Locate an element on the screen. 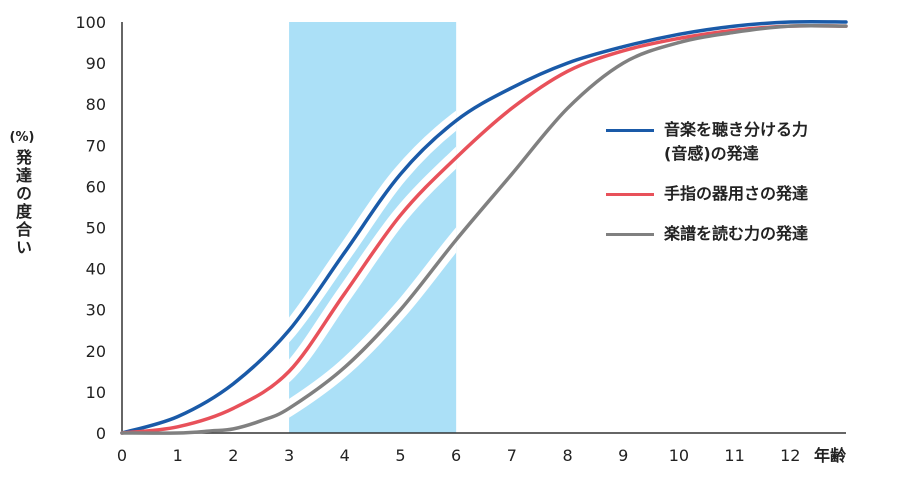 The image size is (900, 477). x-tick-label: 9 is located at coordinates (623, 455).